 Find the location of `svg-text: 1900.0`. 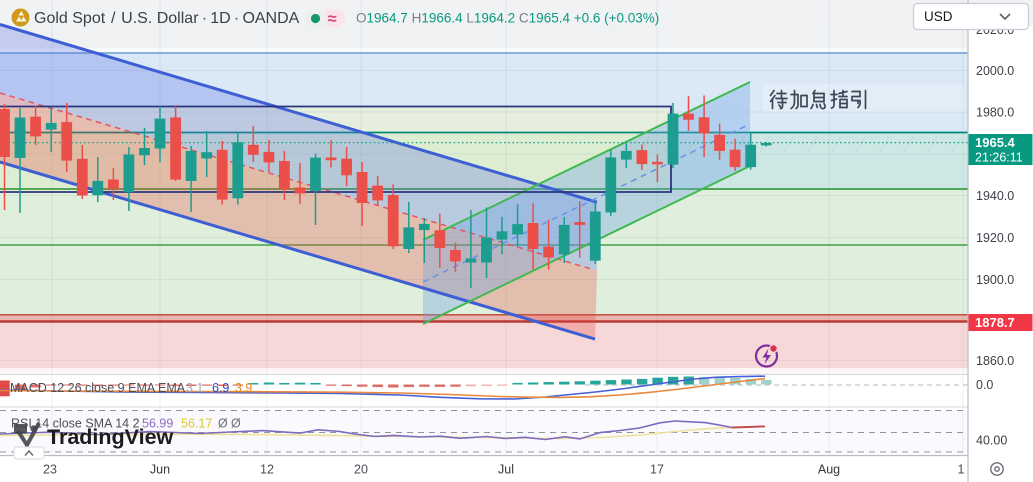

svg-text: 1900.0 is located at coordinates (995, 280).